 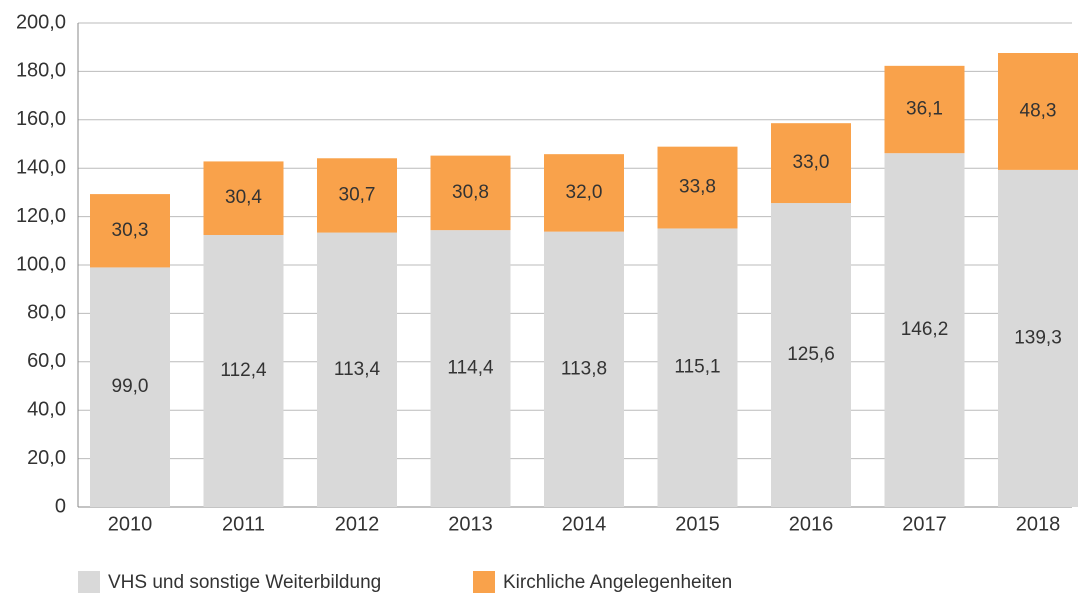 I want to click on x-tick-label: 2011, so click(x=243, y=524).